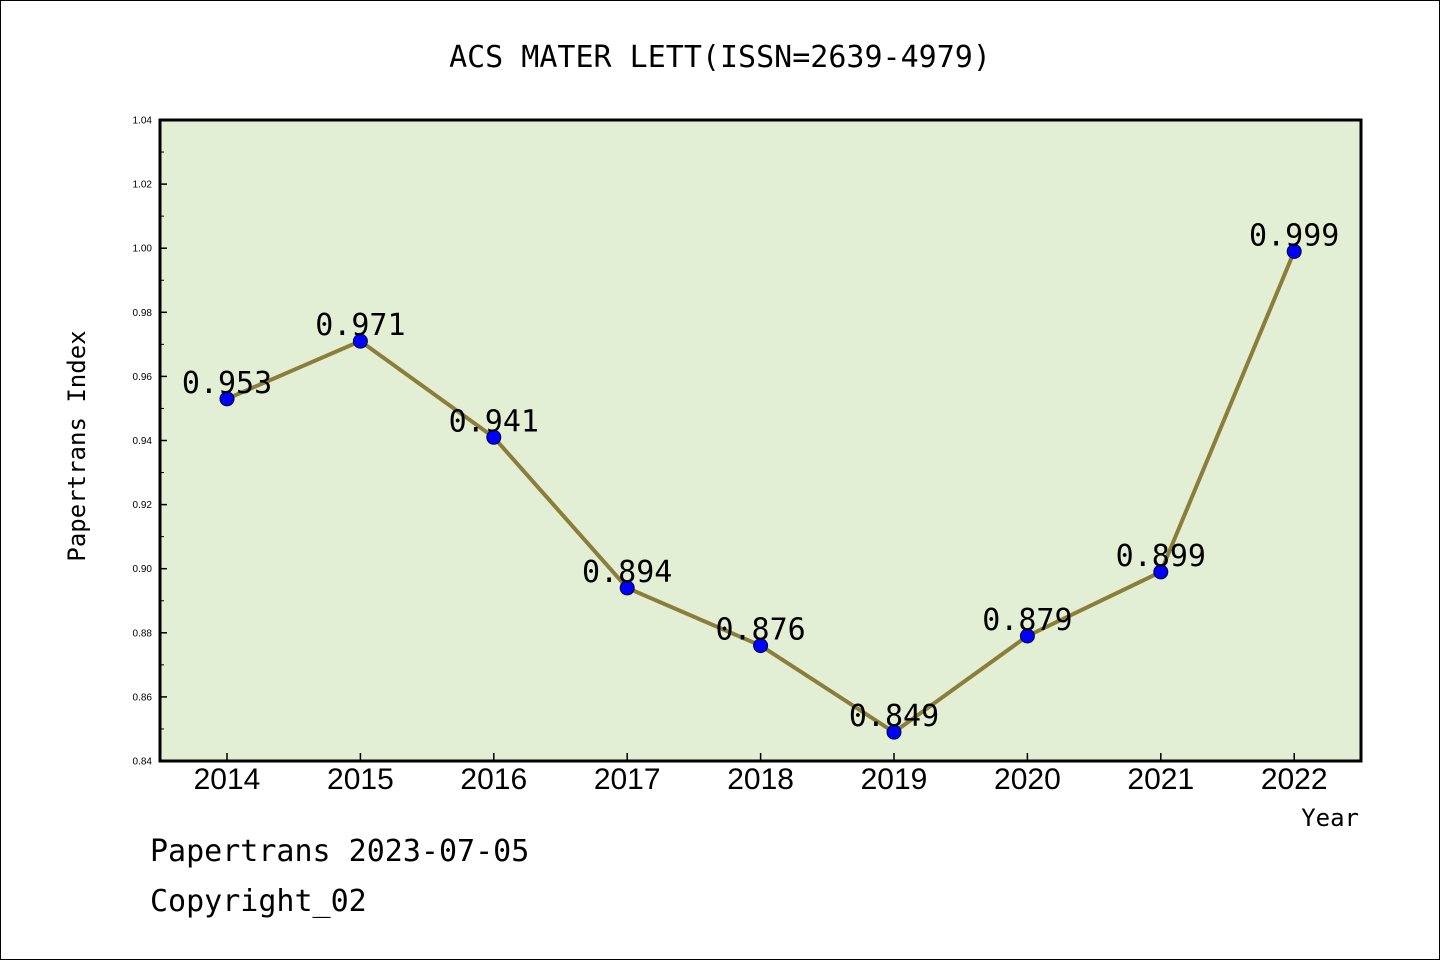 This screenshot has width=1440, height=960. What do you see at coordinates (143, 121) in the screenshot?
I see `y-tick-label: 1.04` at bounding box center [143, 121].